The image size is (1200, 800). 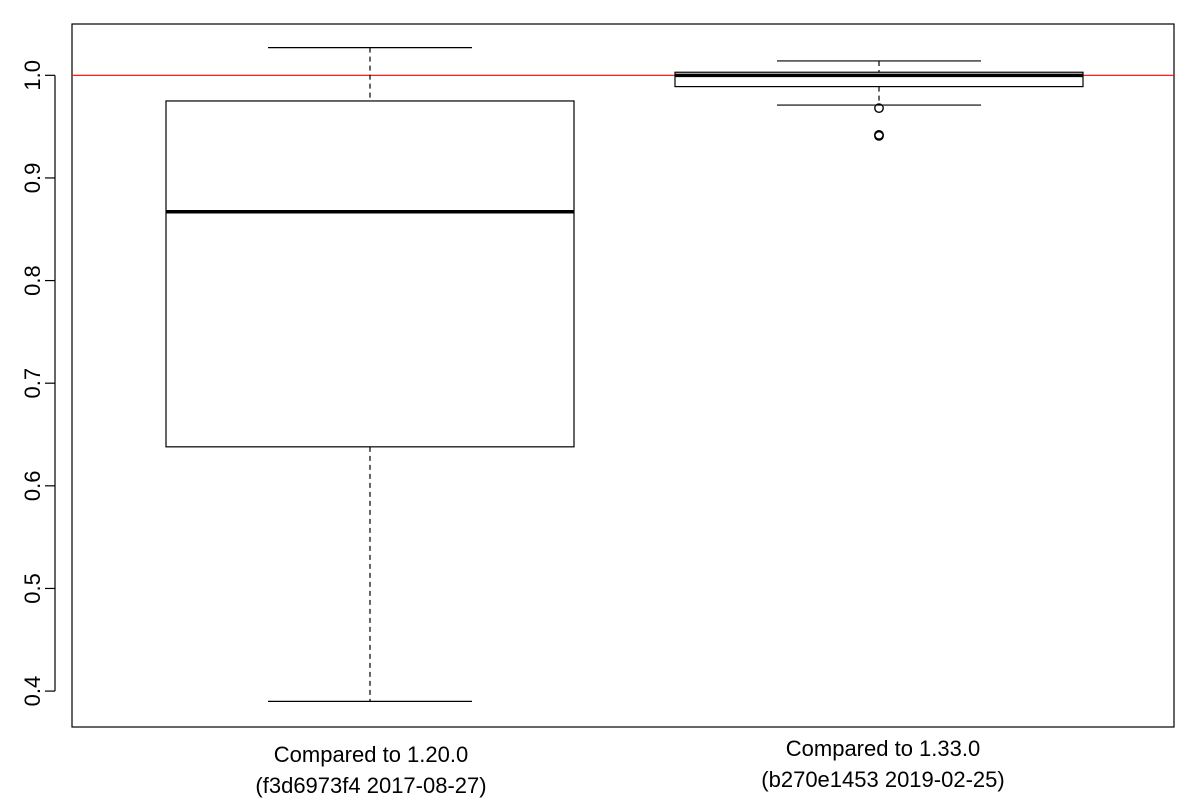 I want to click on x-category-label-line2: (b270e1453 2019-02-25), so click(x=882, y=779).